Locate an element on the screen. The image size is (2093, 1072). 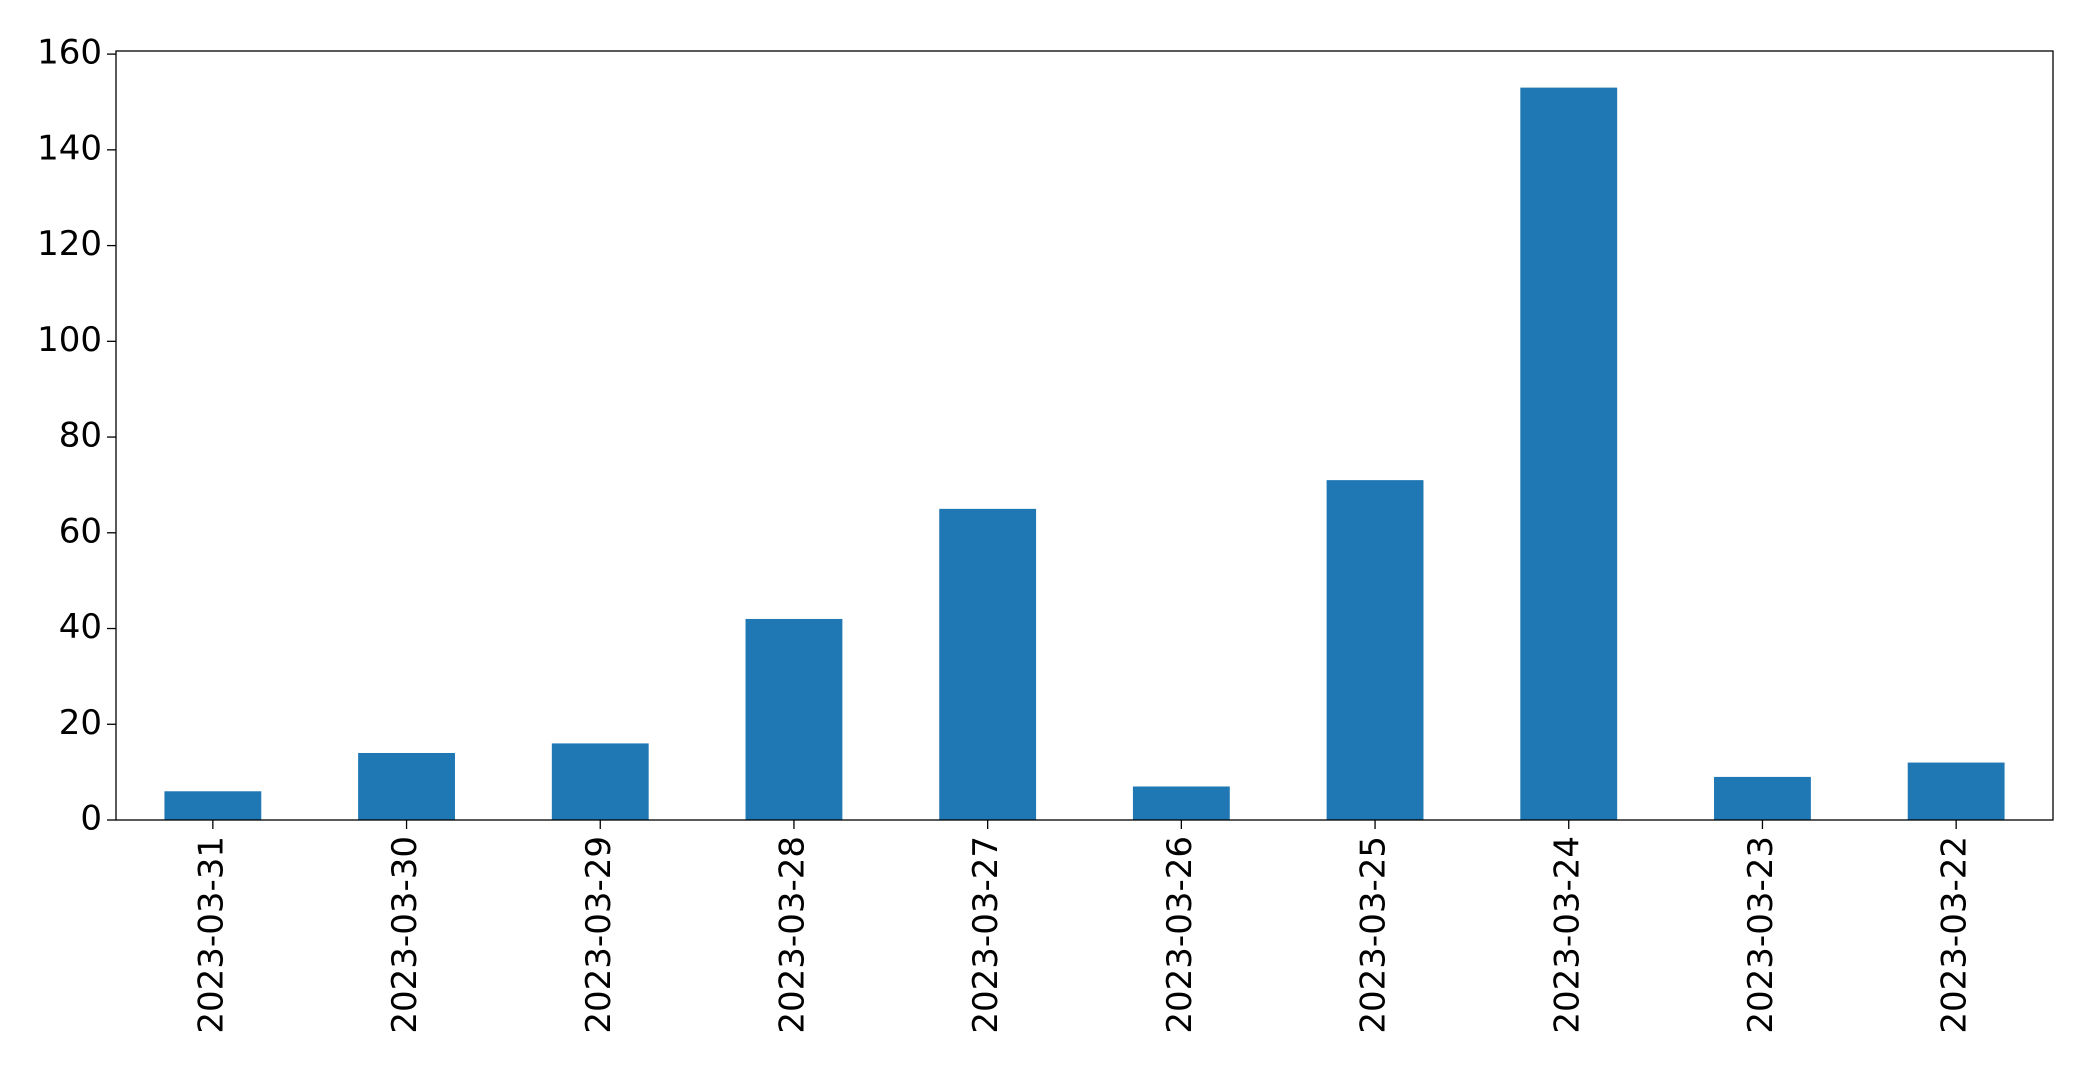
x-tick-label: 2023-03-26 is located at coordinates (1180, 935).